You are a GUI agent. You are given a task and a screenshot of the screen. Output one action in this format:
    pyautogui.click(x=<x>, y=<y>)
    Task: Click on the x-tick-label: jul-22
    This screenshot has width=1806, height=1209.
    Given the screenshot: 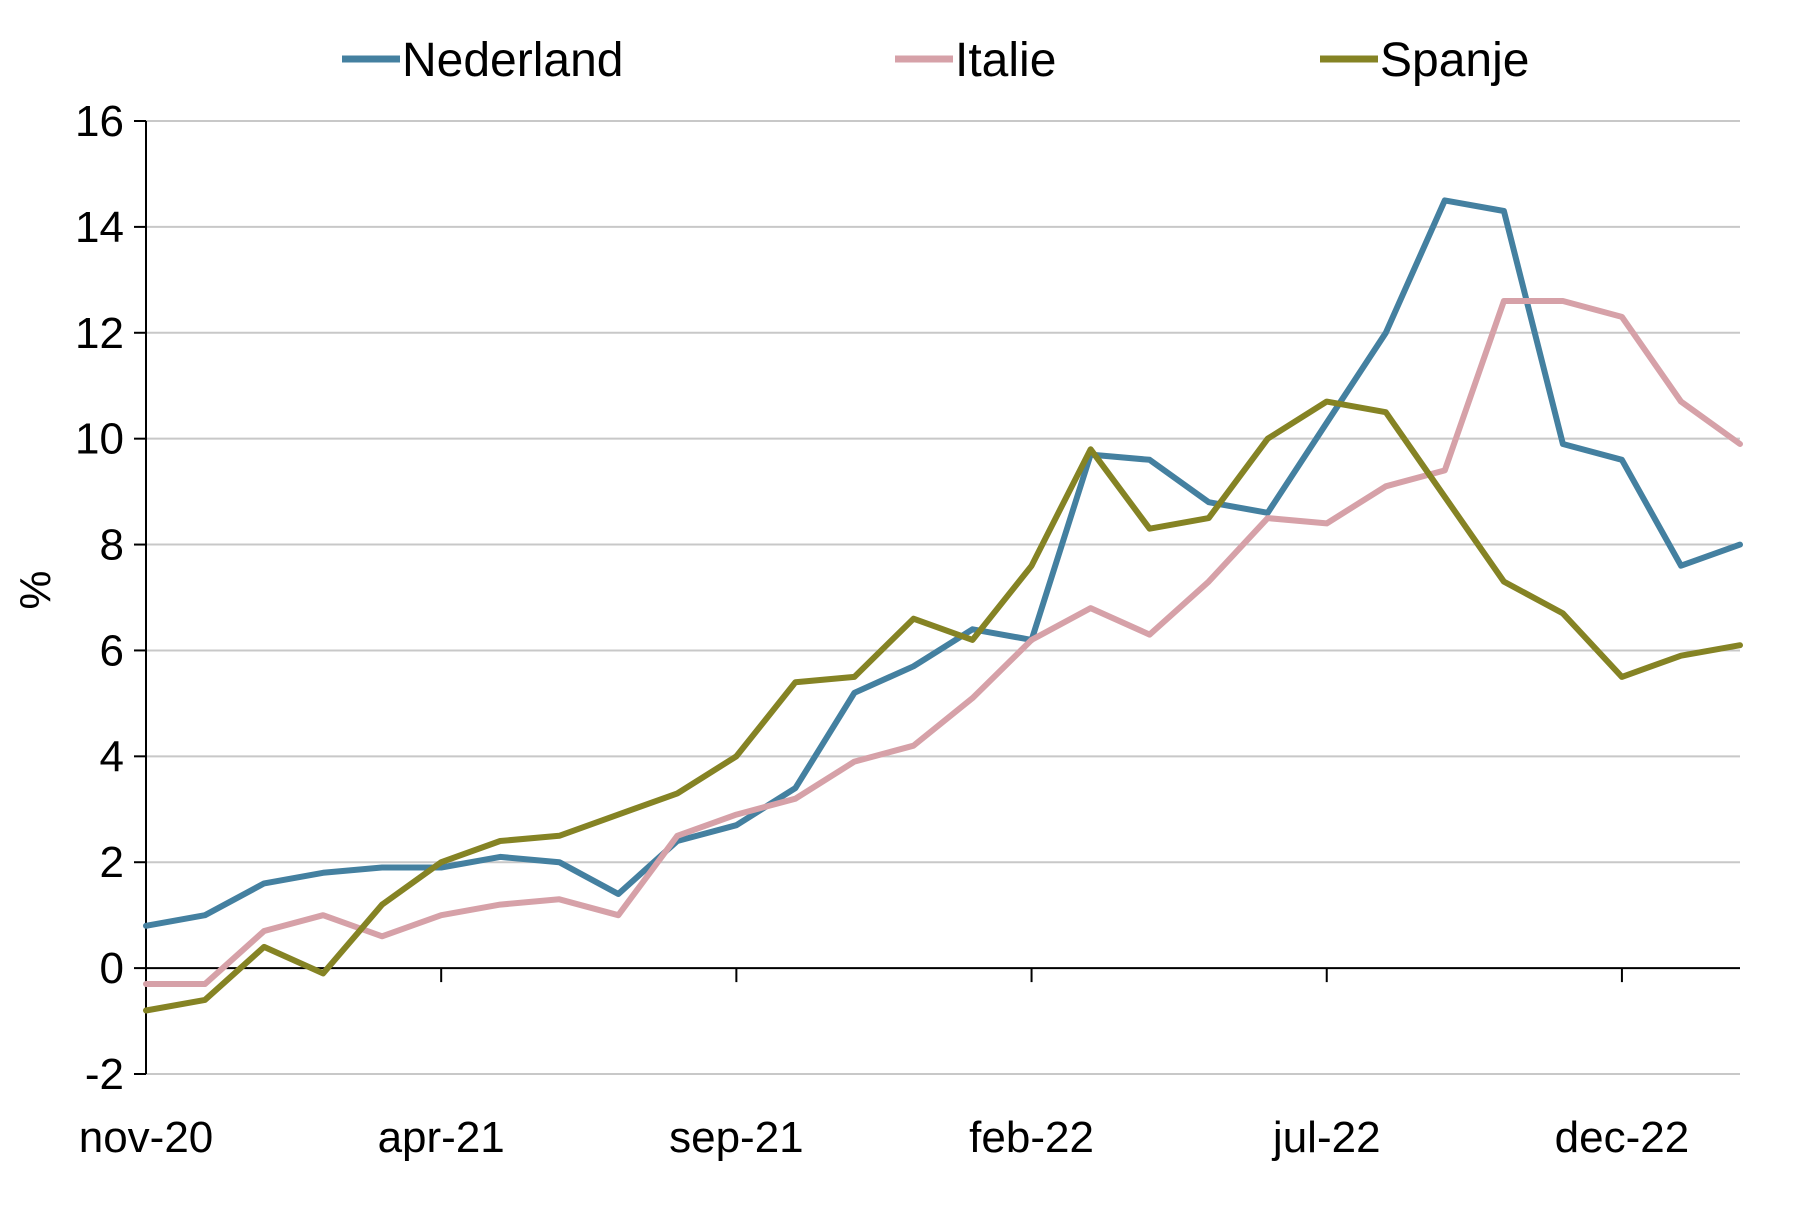 What is the action you would take?
    pyautogui.click(x=1326, y=1137)
    